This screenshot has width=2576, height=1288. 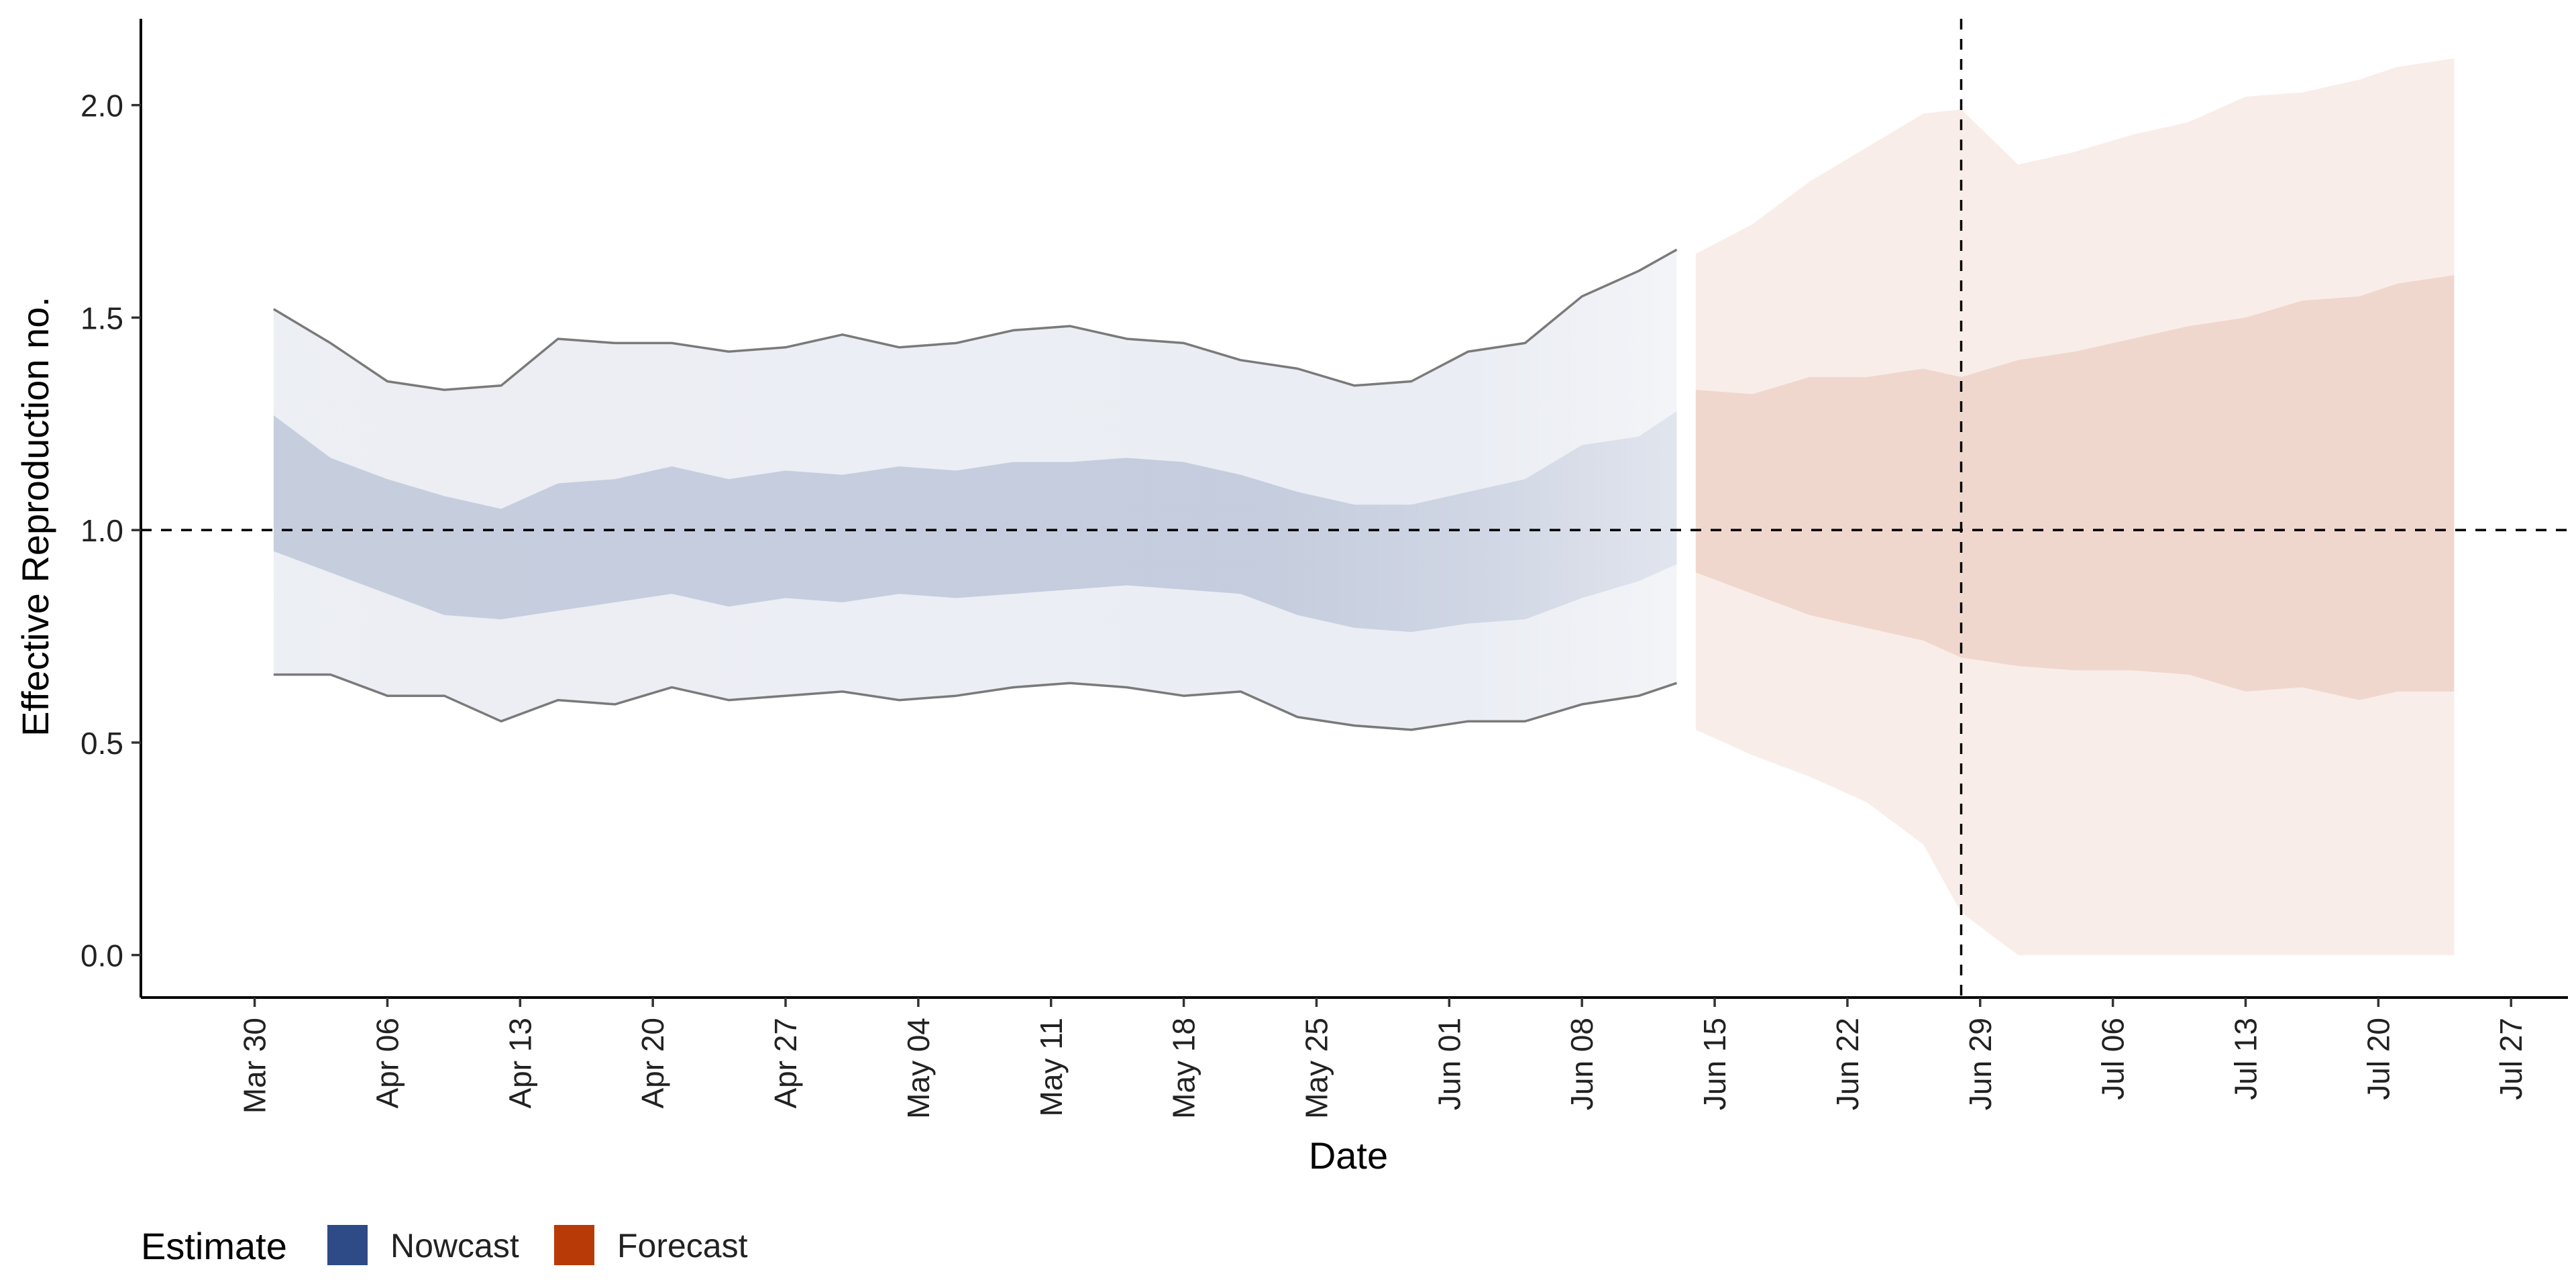 I want to click on legend-label-nowcast: Nowcast, so click(x=454, y=1246).